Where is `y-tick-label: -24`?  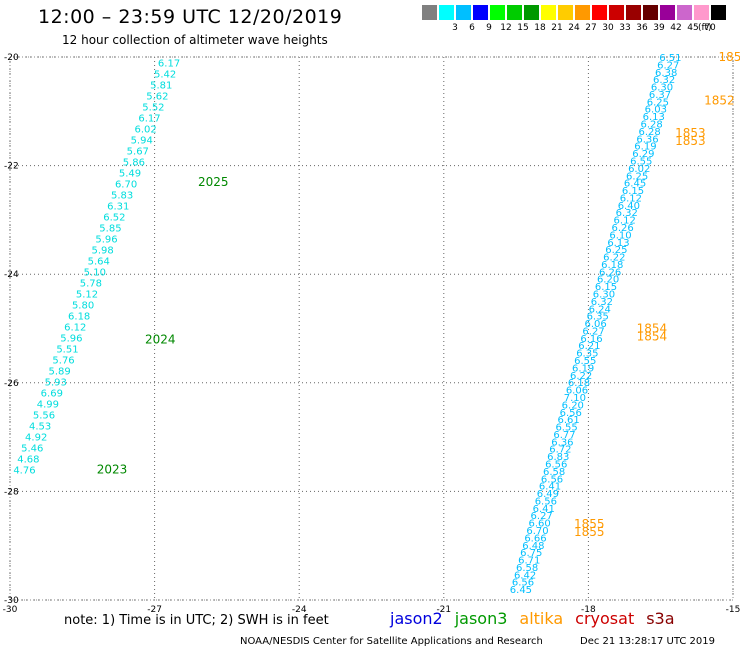
y-tick-label: -24 is located at coordinates (11, 275).